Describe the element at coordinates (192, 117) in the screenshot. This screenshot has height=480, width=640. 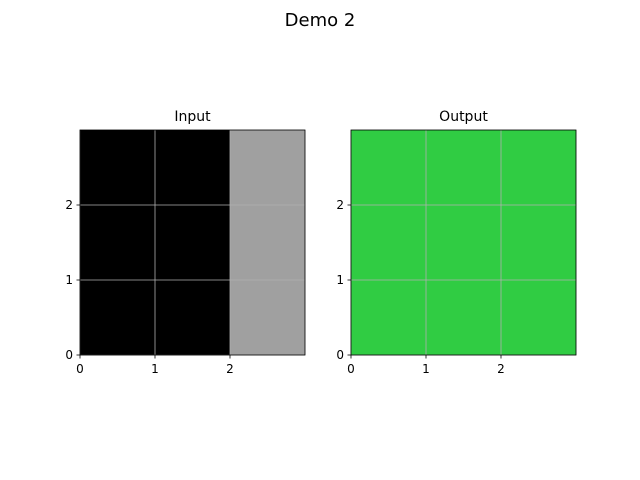
I see `panel-title: Input` at that location.